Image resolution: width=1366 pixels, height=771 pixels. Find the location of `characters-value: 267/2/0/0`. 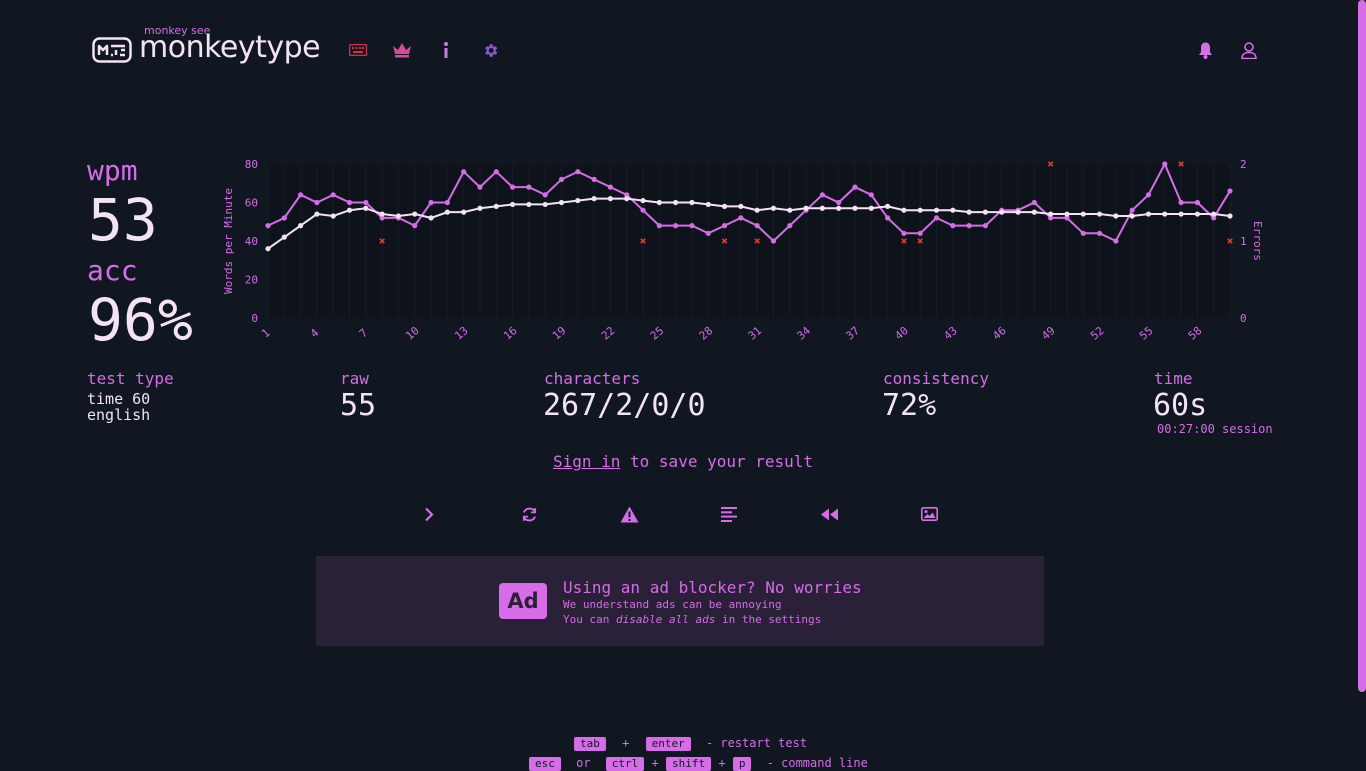

characters-value: 267/2/0/0 is located at coordinates (624, 405).